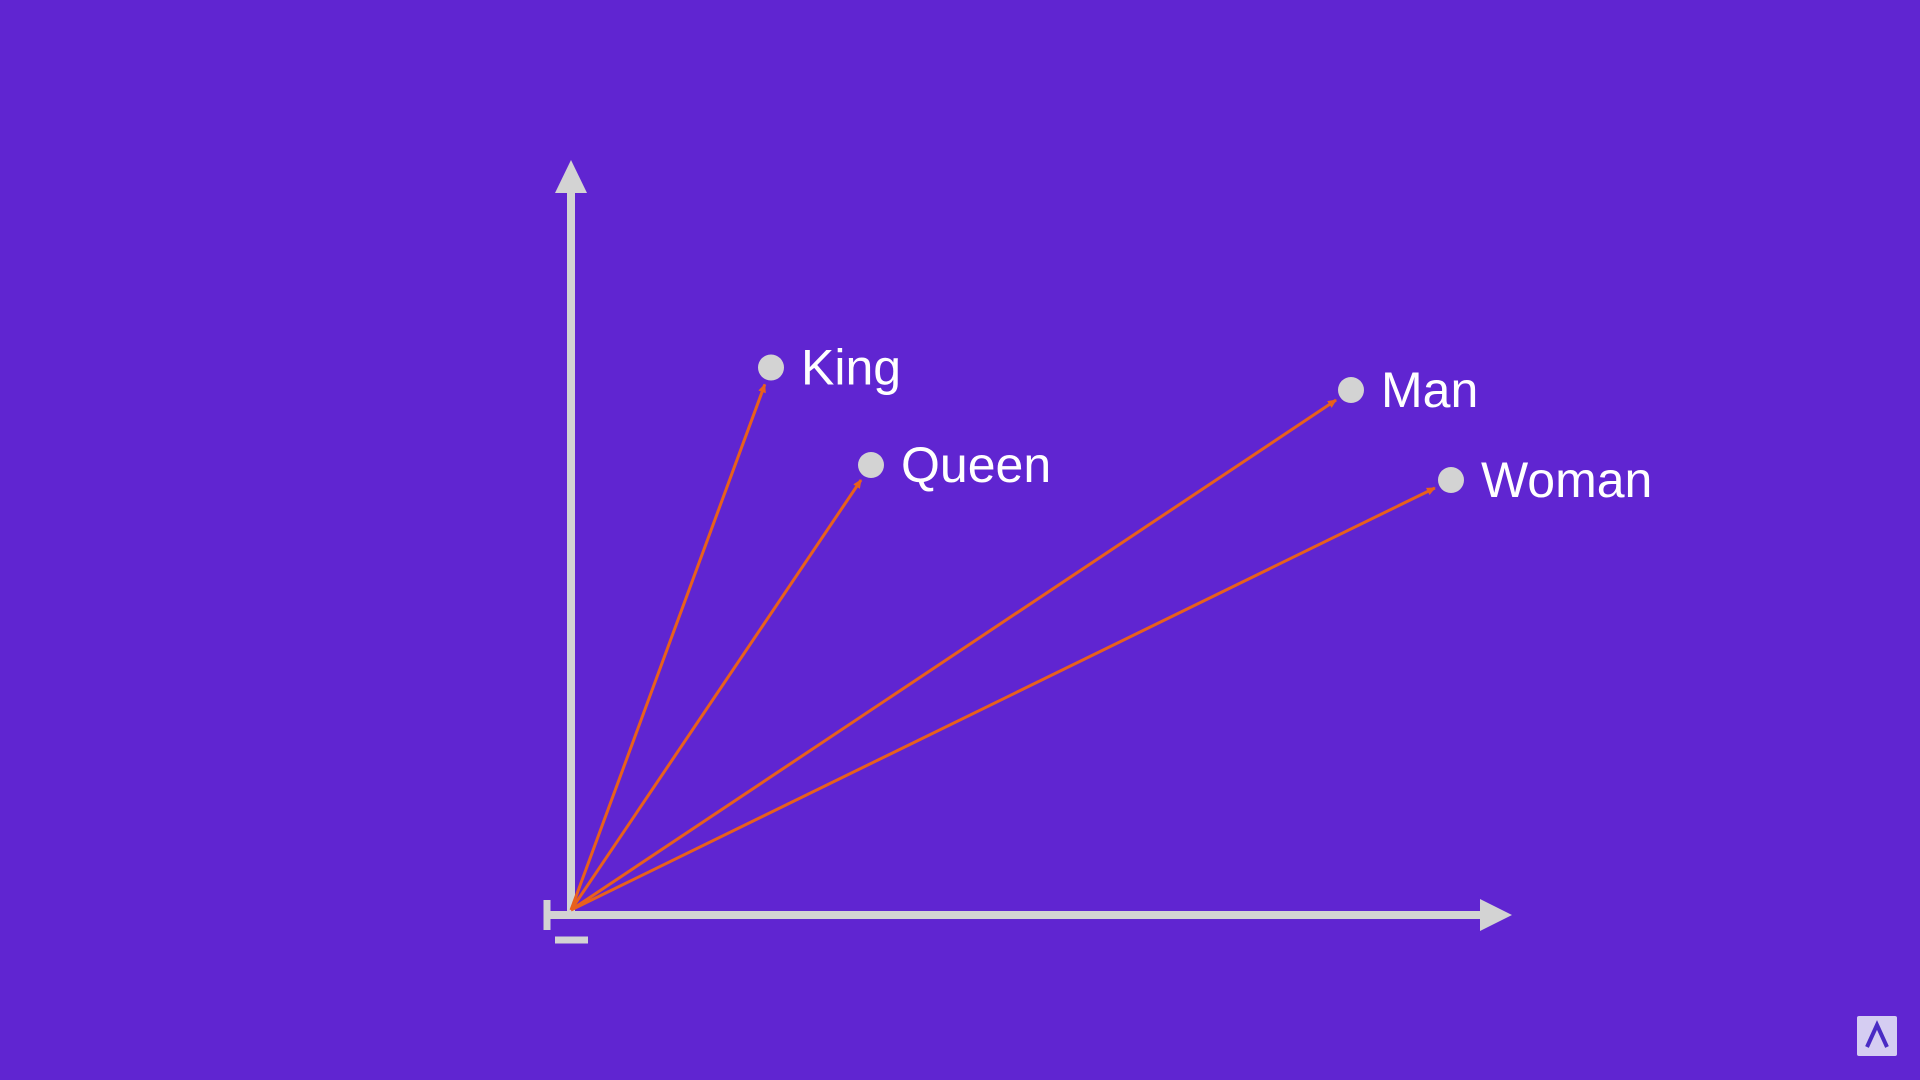 This screenshot has width=1920, height=1080. I want to click on vector-arrow-king, so click(668, 647).